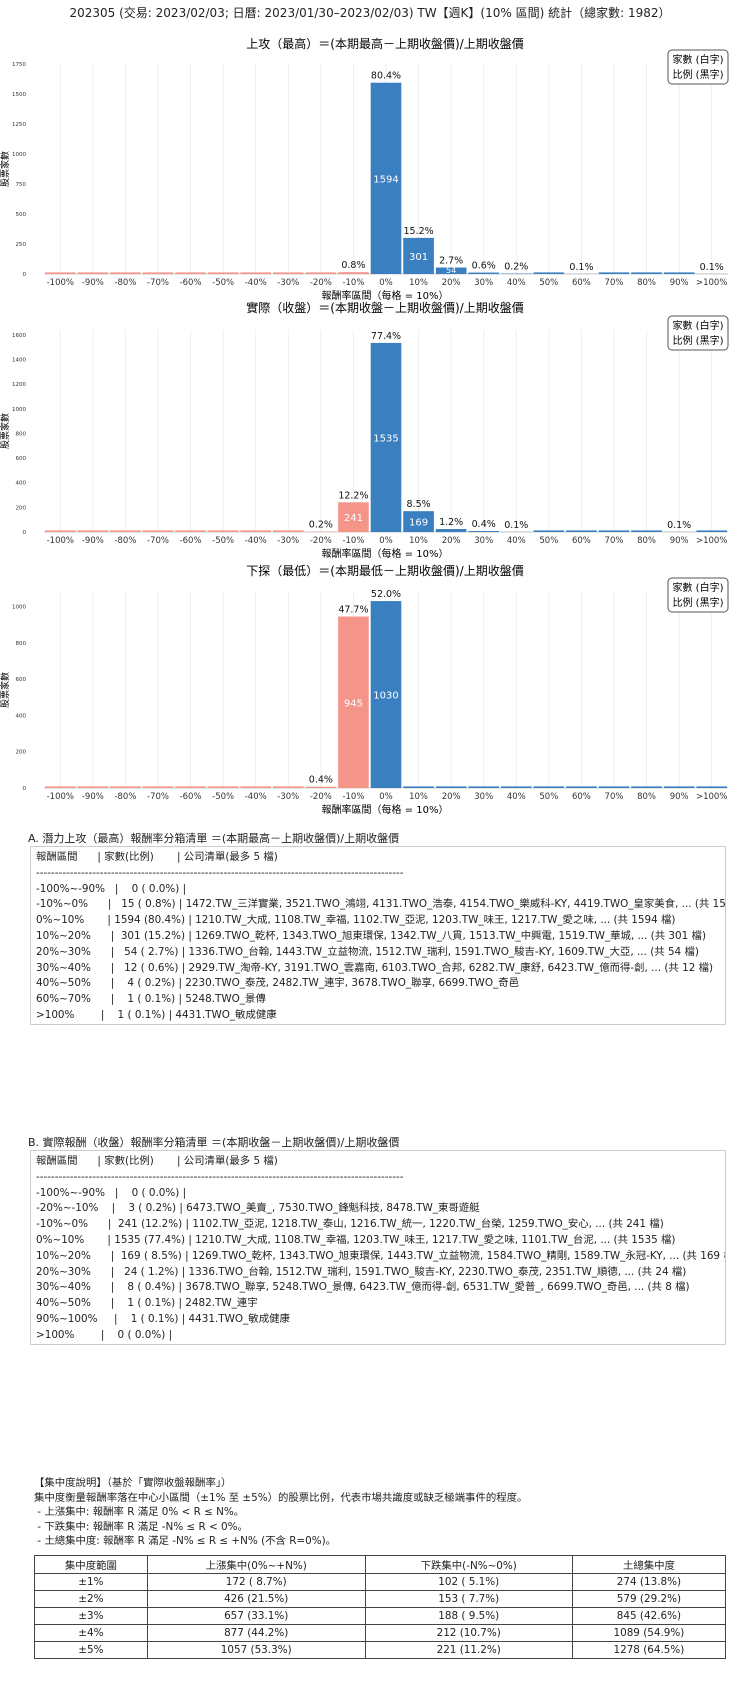 Image resolution: width=740 pixels, height=1691 pixels. Describe the element at coordinates (321, 525) in the screenshot. I see `bar-percent-label: 0.2%` at that location.